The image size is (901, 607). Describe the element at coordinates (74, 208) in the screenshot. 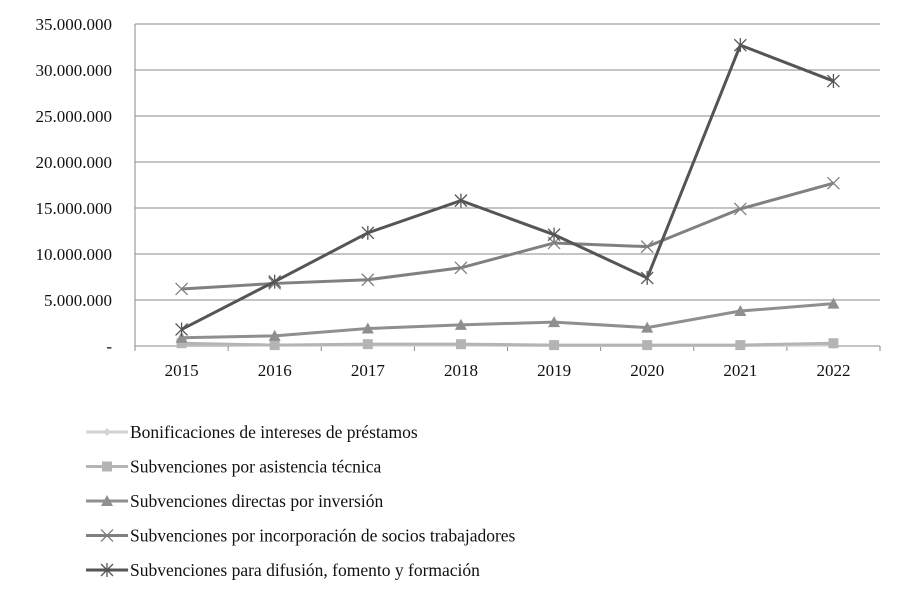

I see `y-tick-label: 15.000.000` at that location.